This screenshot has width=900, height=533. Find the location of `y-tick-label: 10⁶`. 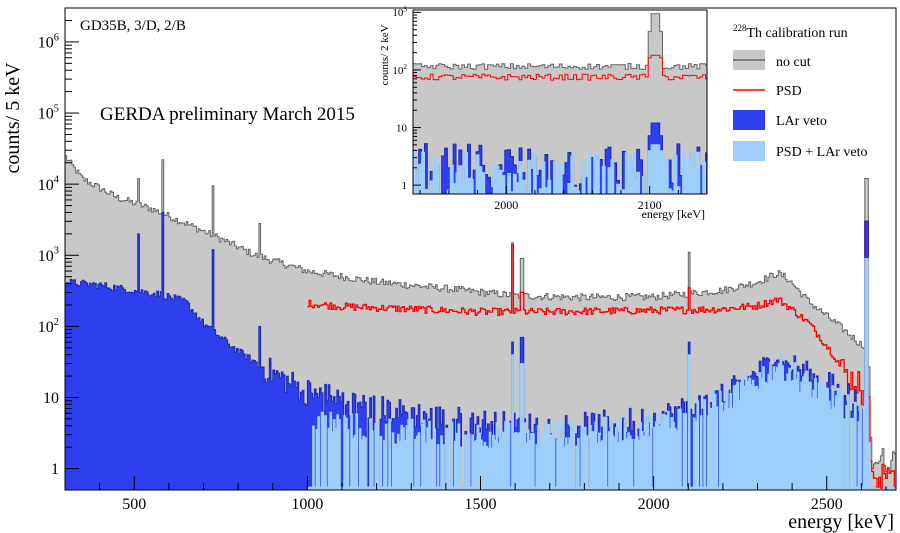

y-tick-label: 10⁶ is located at coordinates (48, 41).